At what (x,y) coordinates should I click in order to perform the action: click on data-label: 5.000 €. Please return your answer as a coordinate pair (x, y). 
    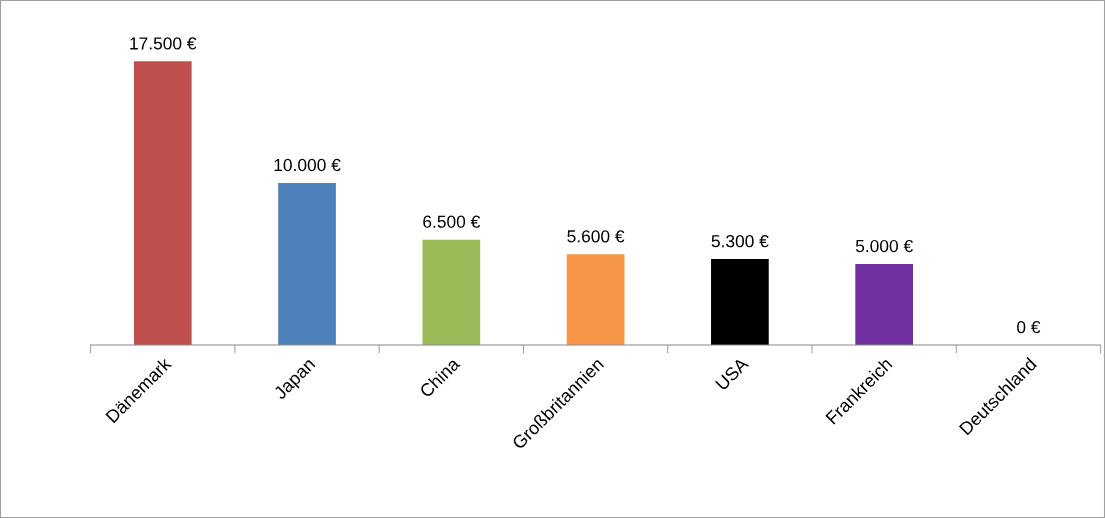
    Looking at the image, I should click on (884, 246).